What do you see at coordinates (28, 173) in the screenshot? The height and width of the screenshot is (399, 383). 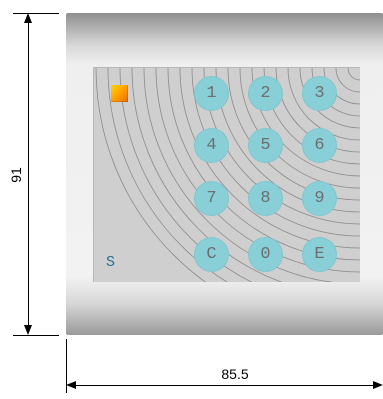 I see `height-dimension-line` at bounding box center [28, 173].